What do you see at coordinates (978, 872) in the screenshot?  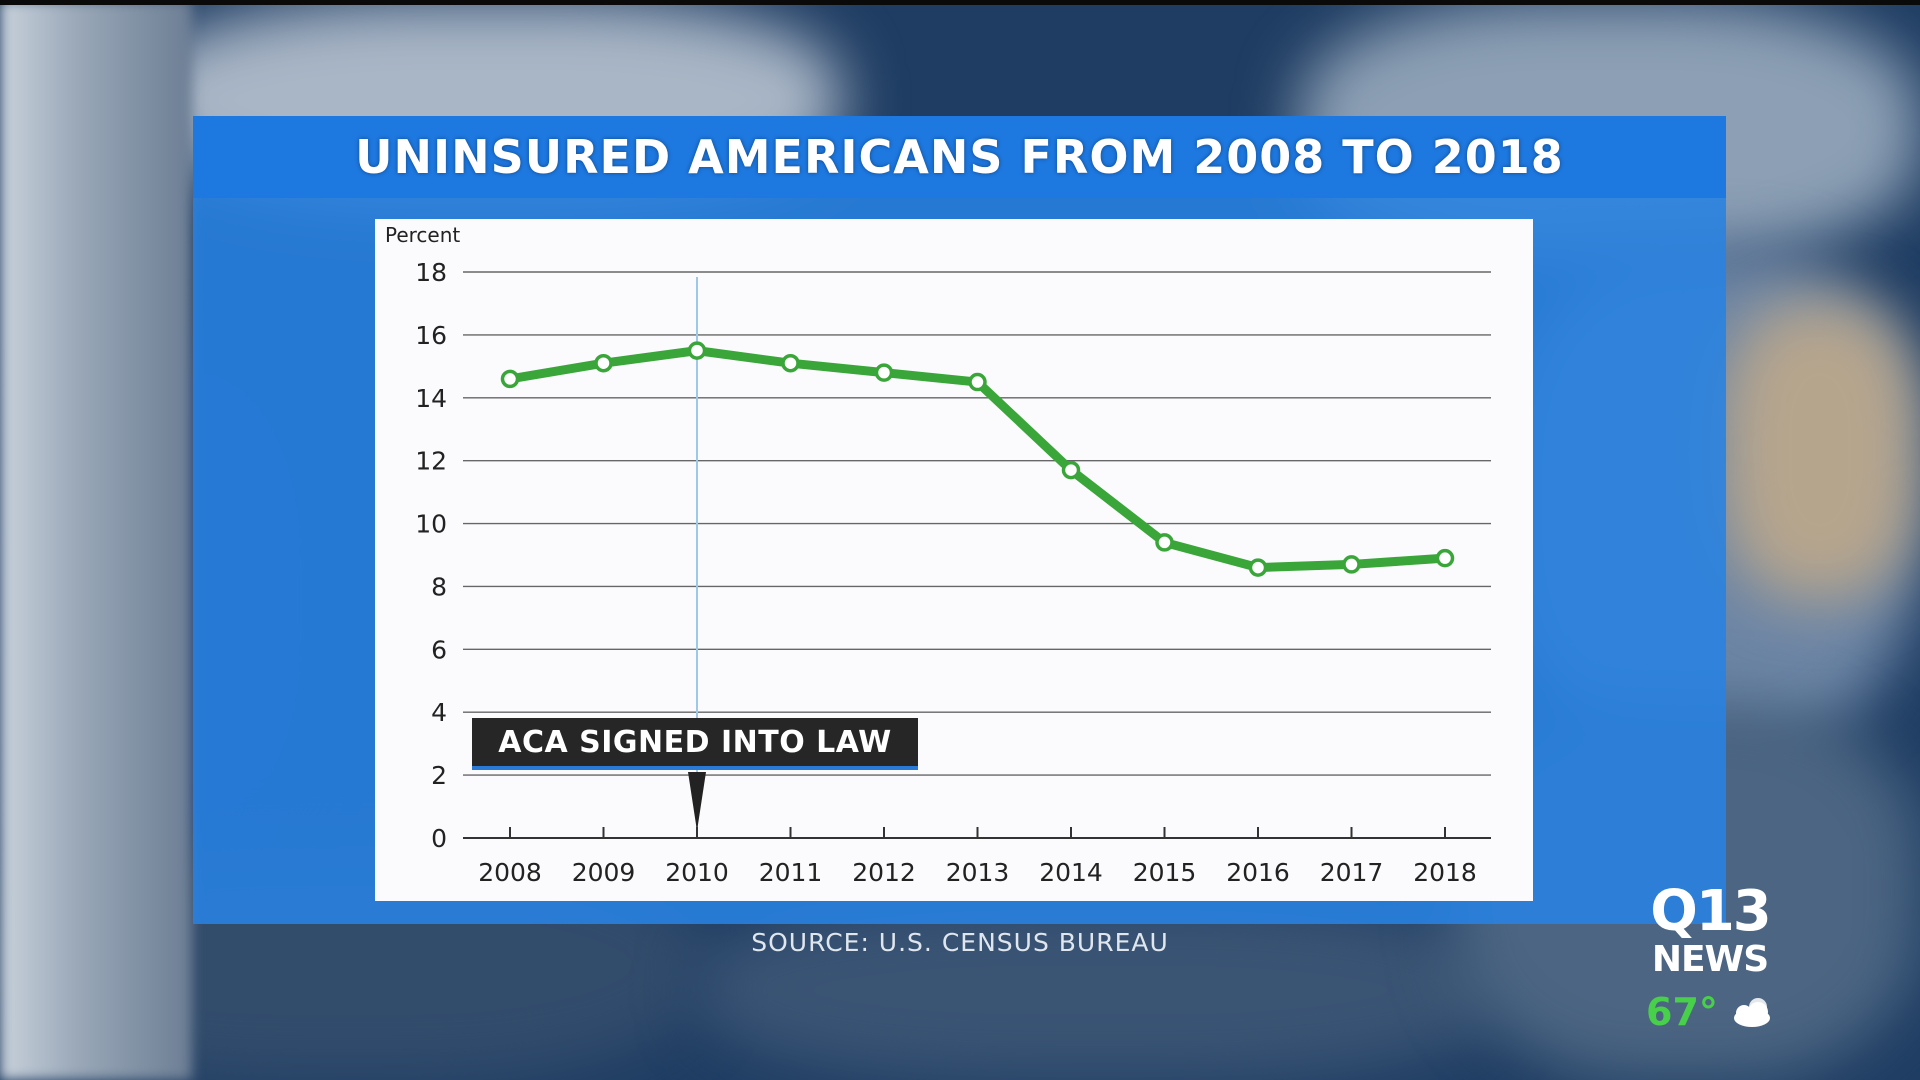 I see `x-tick-label: 2013` at bounding box center [978, 872].